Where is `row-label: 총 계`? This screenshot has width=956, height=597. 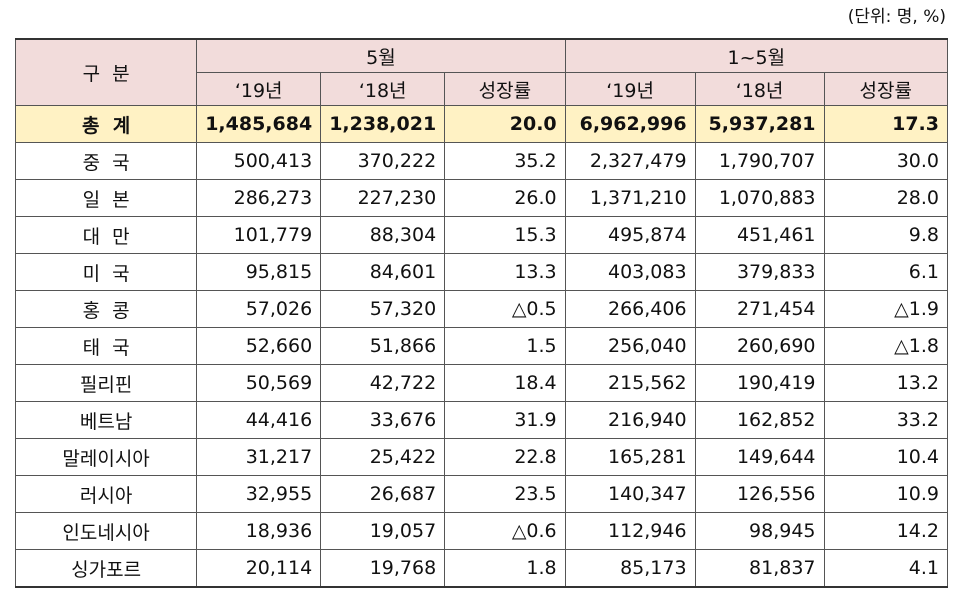 row-label: 총 계 is located at coordinates (106, 124).